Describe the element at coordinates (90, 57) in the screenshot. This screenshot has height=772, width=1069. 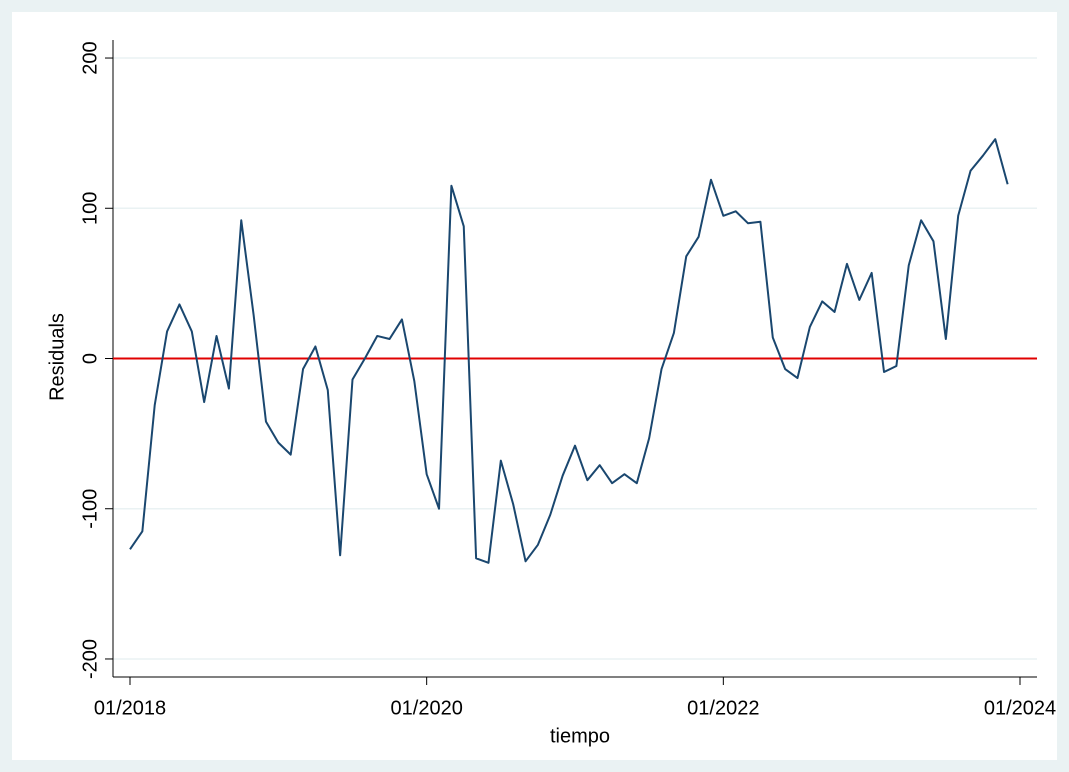
I see `y-tick-label: 200` at that location.